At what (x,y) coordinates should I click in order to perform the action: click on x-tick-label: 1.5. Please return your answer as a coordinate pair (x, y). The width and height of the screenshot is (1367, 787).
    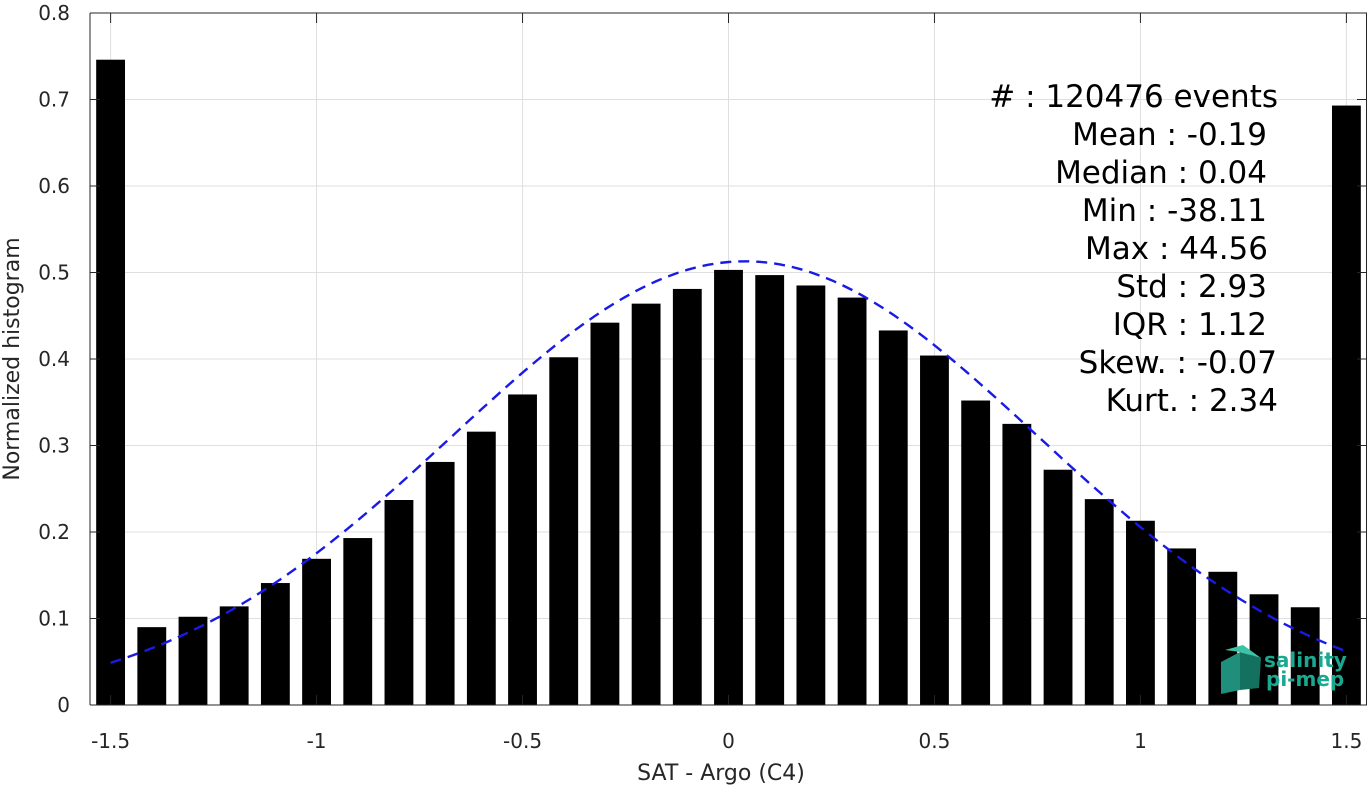
    Looking at the image, I should click on (1346, 741).